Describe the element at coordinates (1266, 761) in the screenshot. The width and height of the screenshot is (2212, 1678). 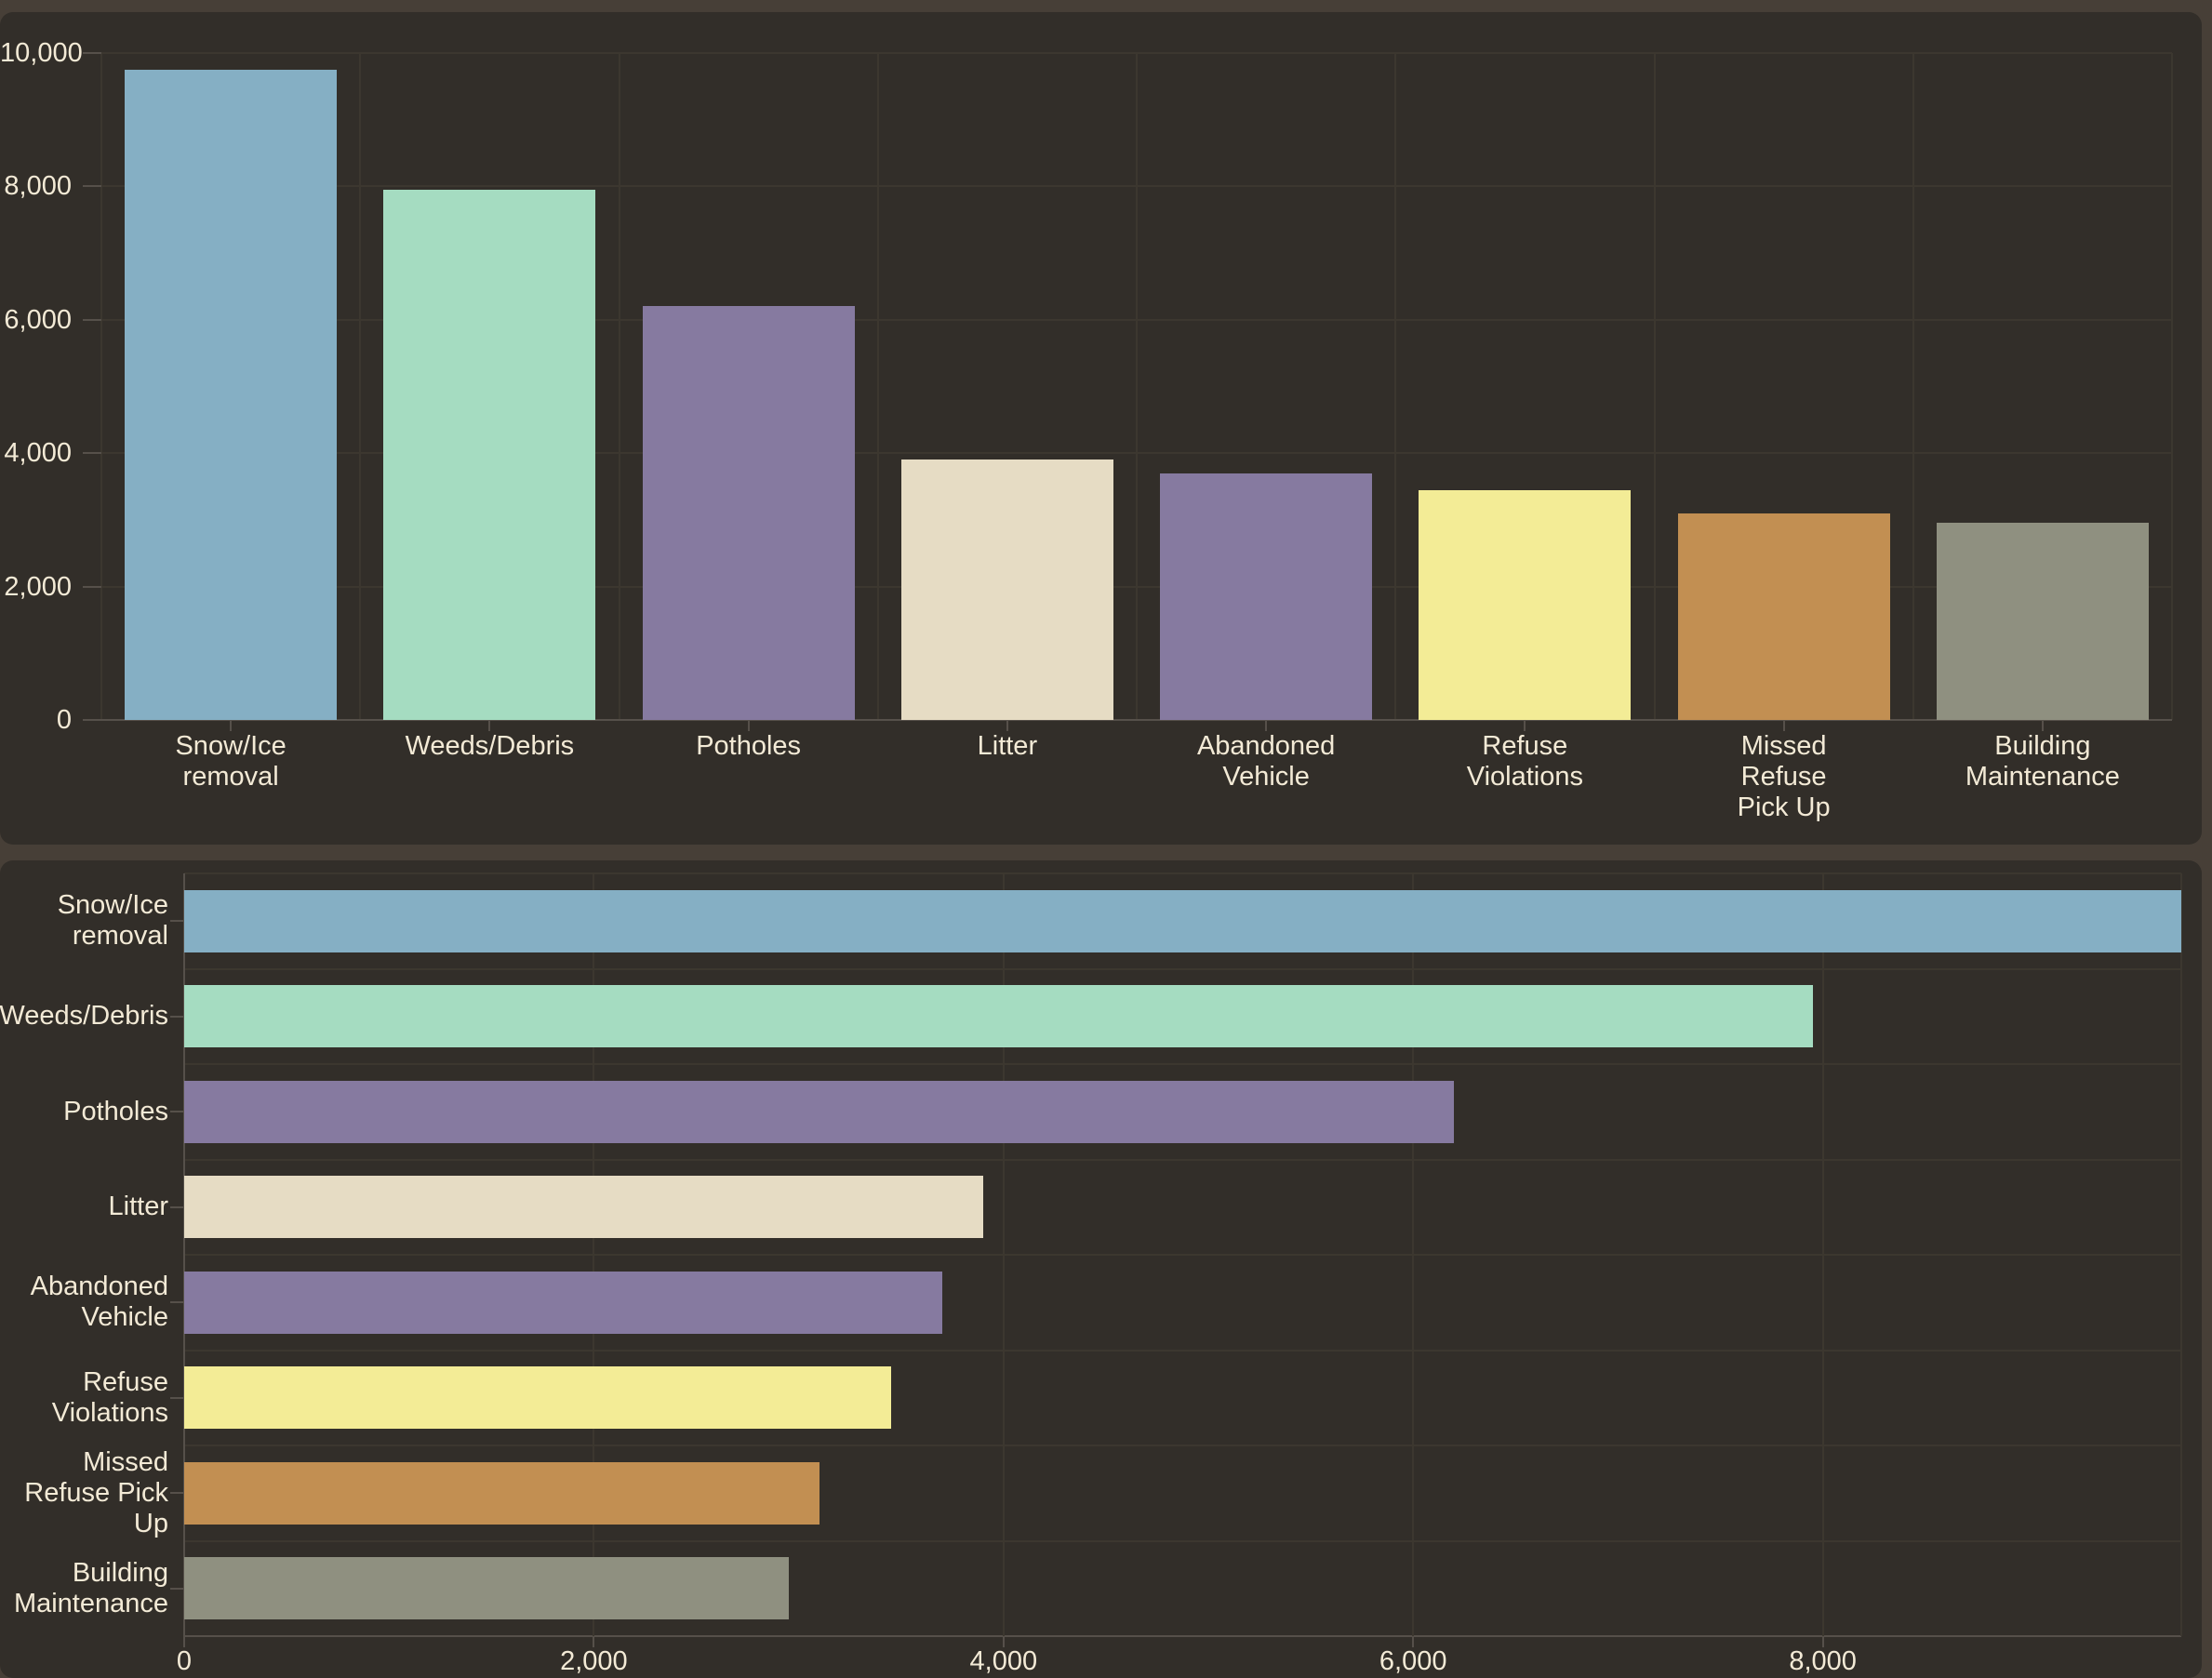
I see `category-label-abandoned-vehicle: Abandoned Vehicle` at that location.